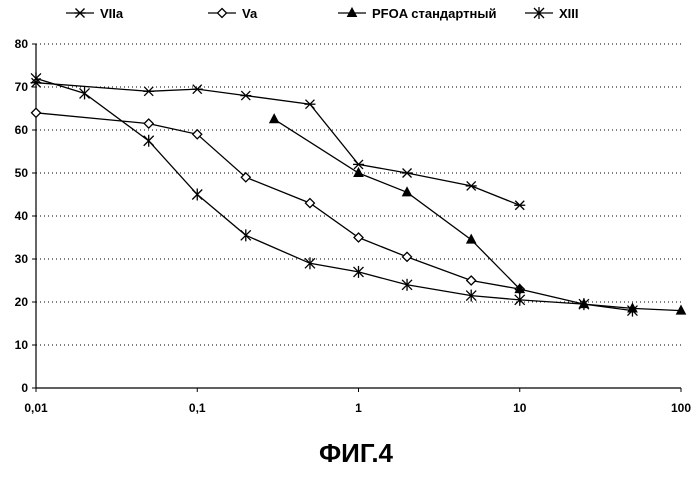 This screenshot has height=480, width=699. Describe the element at coordinates (358, 408) in the screenshot. I see `x-tick-label: 1` at that location.